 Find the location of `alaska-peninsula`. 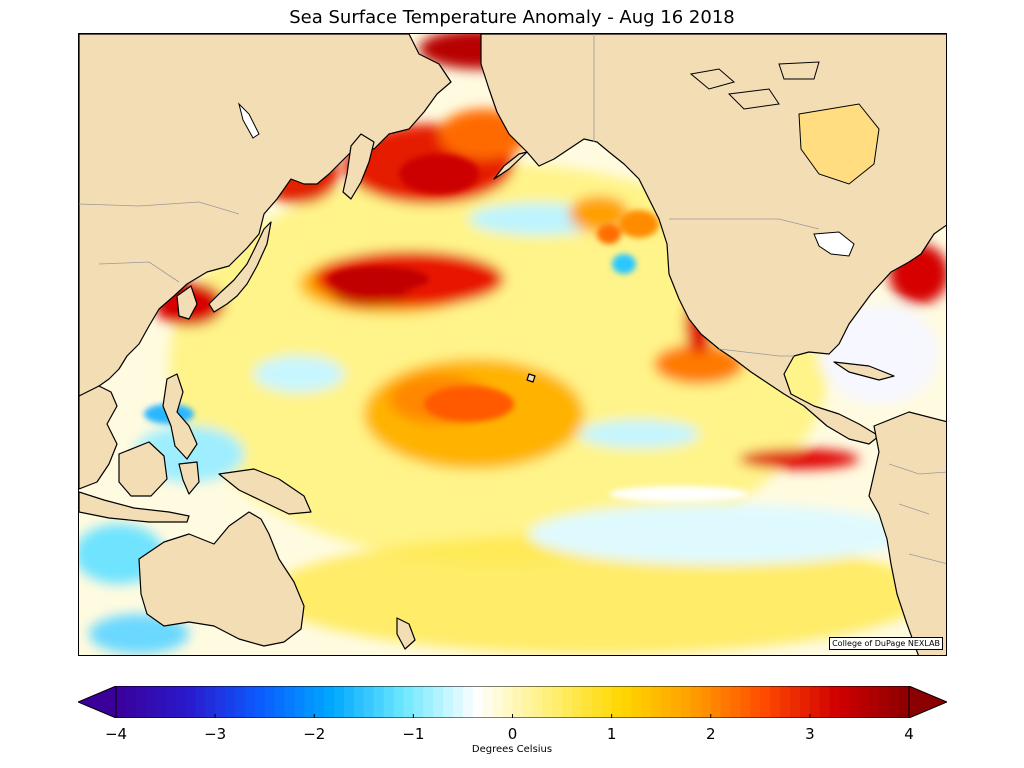

alaska-peninsula is located at coordinates (510, 165).